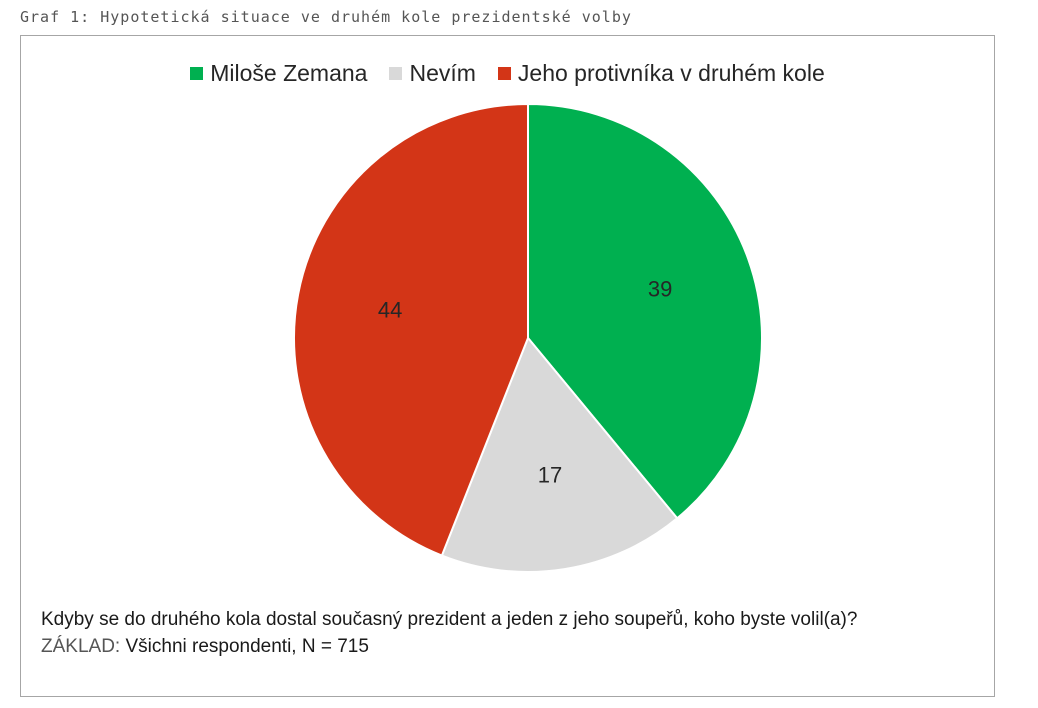  Describe the element at coordinates (410, 329) in the screenshot. I see `pie-slice-protivnik` at that location.